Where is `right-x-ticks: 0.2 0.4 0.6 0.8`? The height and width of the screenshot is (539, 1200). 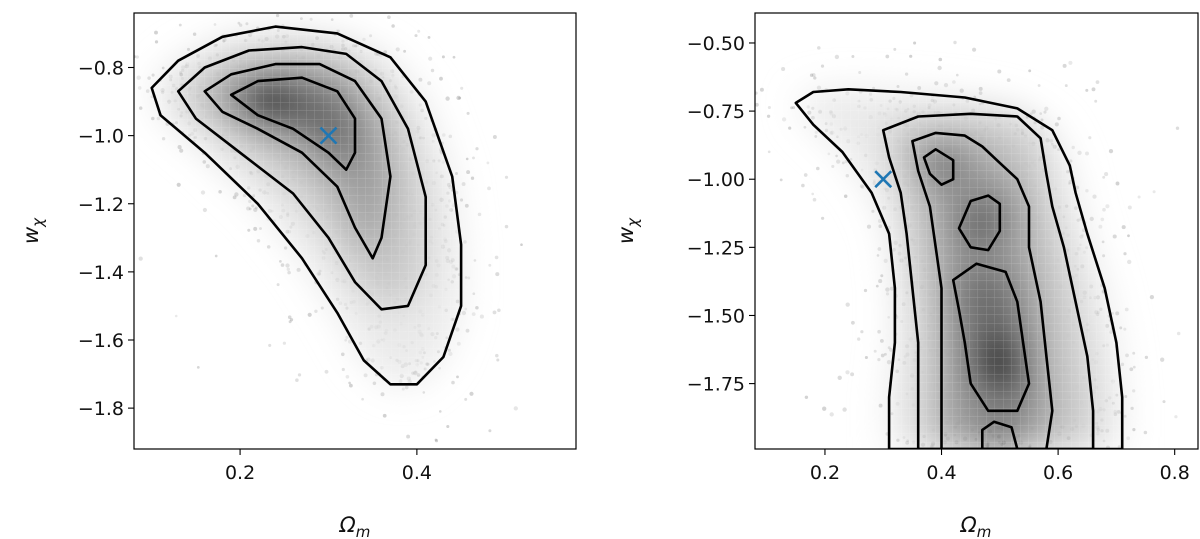 right-x-ticks: 0.2 0.4 0.6 0.8 is located at coordinates (1000, 466).